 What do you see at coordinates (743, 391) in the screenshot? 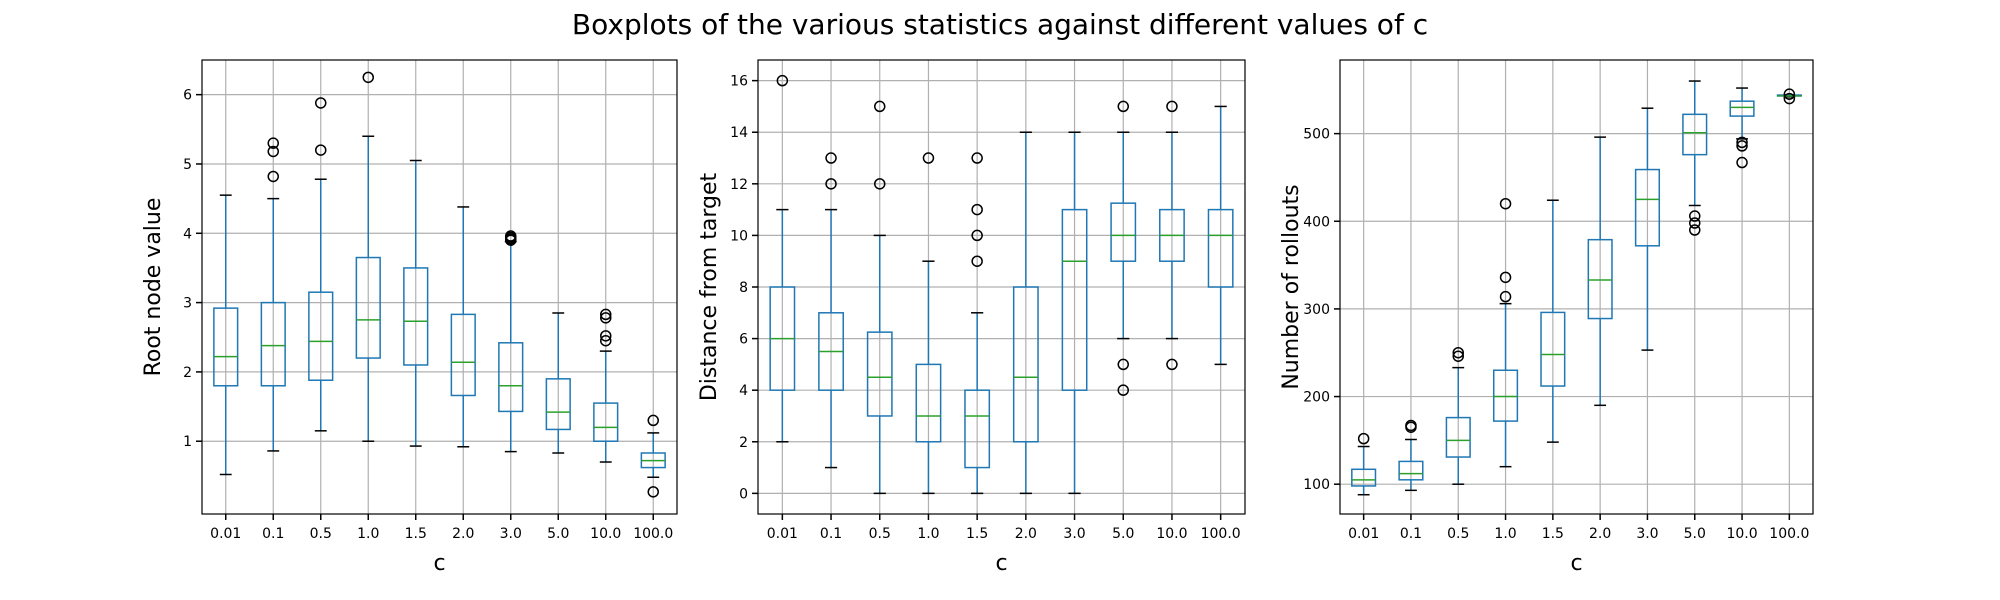
I see `y-tick-label: 4` at bounding box center [743, 391].